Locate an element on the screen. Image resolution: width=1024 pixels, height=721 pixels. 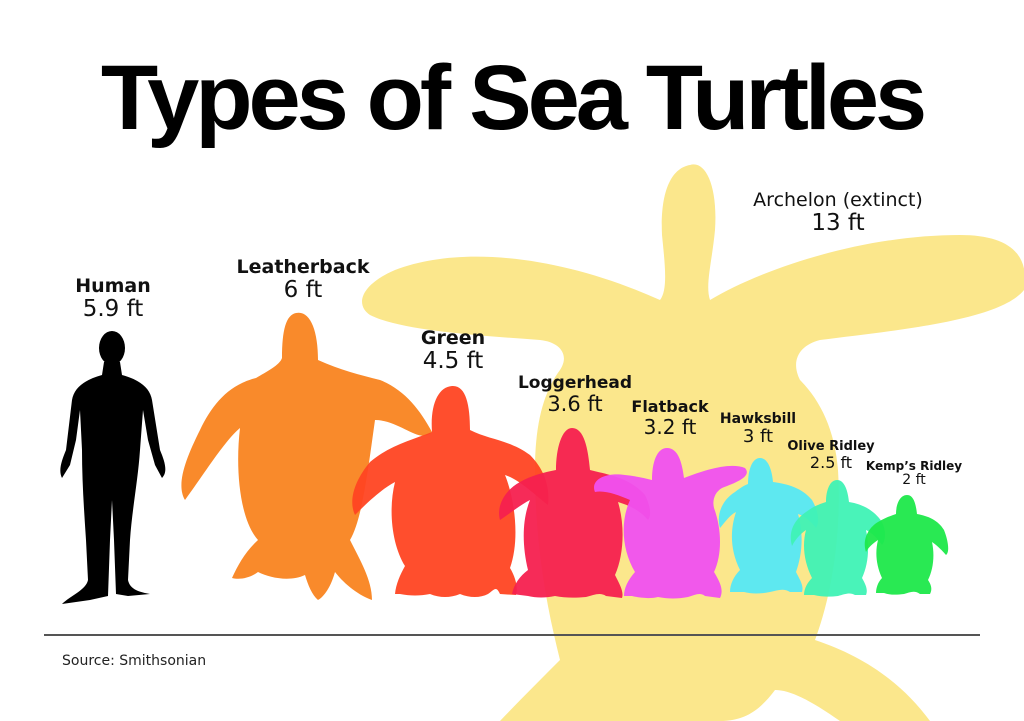
label-human-name: Human is located at coordinates (113, 286).